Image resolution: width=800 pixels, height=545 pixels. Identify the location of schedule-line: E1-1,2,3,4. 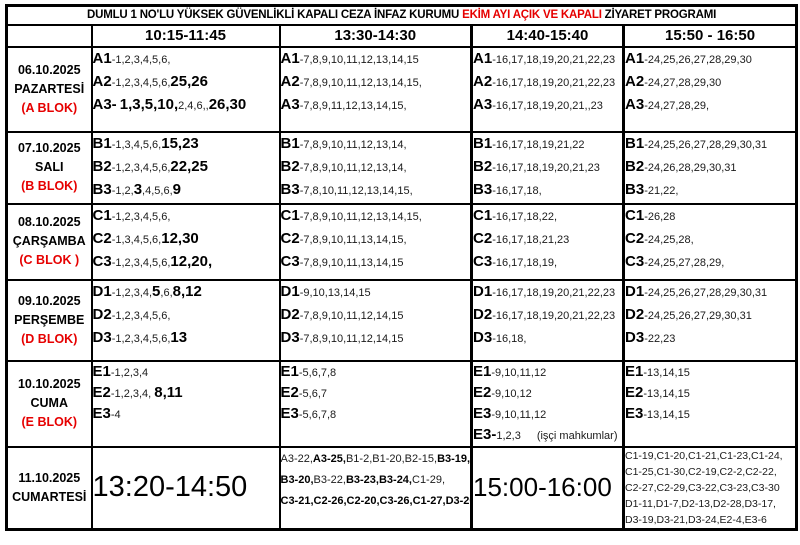
(186, 373).